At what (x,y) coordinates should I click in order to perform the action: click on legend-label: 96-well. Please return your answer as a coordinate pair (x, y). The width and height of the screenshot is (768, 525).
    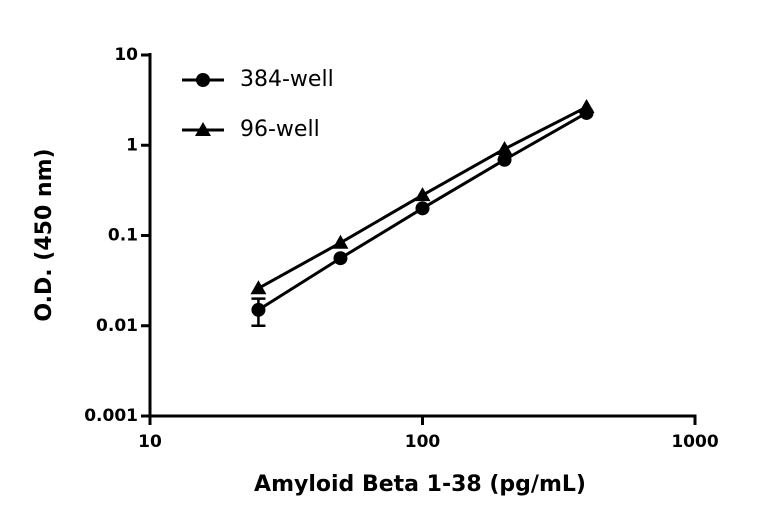
    Looking at the image, I should click on (280, 129).